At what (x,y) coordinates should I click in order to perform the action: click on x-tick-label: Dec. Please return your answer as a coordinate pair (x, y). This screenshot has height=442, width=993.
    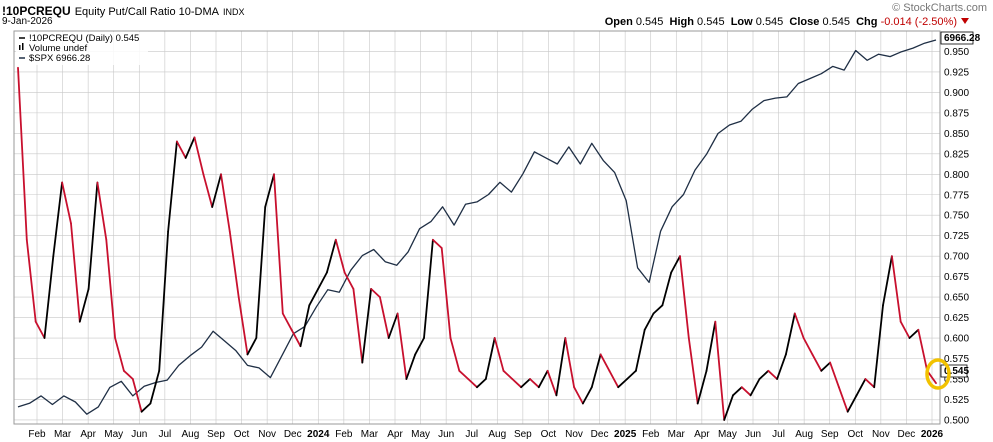
    Looking at the image, I should click on (293, 434).